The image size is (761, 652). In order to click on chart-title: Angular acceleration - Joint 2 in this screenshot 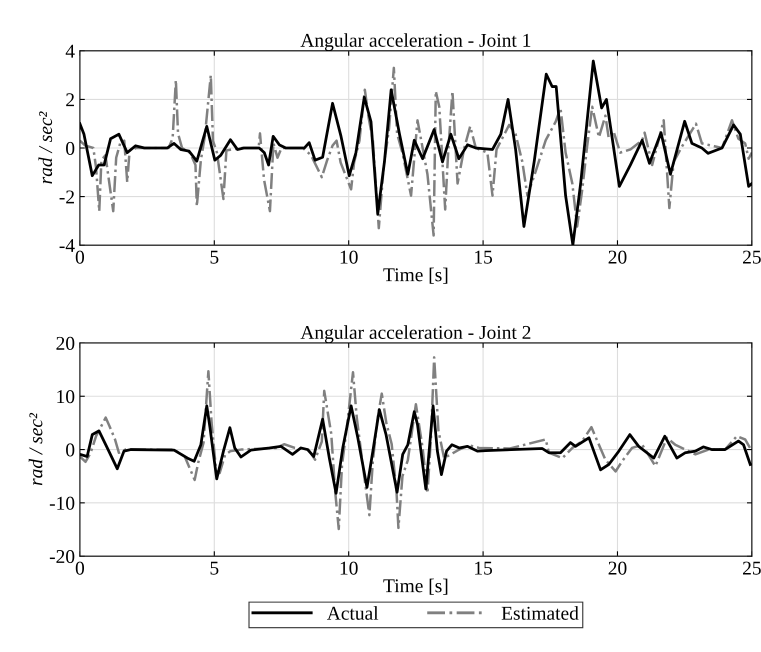, I will do `click(415, 334)`.